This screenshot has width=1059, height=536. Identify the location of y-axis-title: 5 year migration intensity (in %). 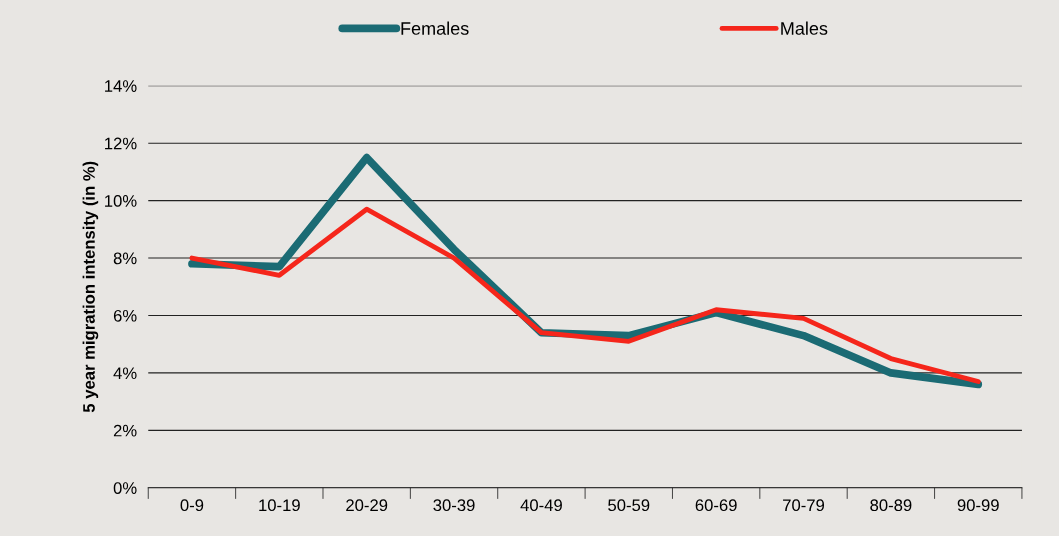
(90, 287).